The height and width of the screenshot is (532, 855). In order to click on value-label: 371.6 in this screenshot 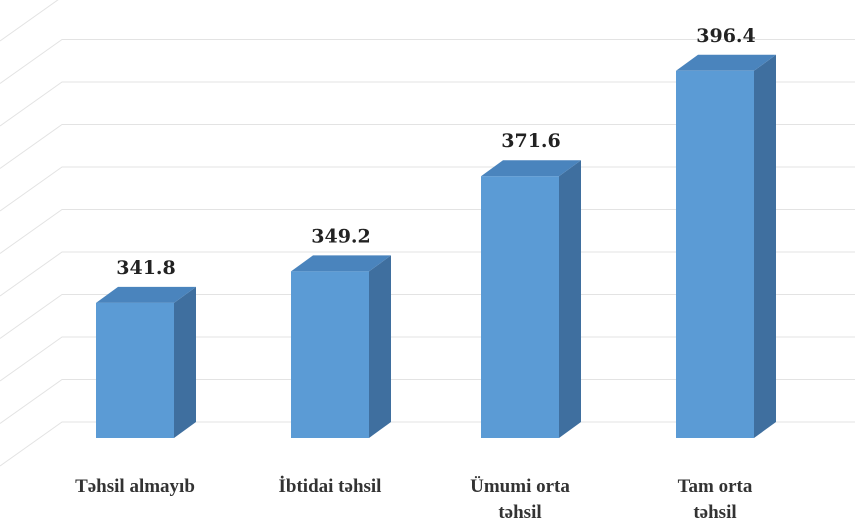, I will do `click(531, 141)`.